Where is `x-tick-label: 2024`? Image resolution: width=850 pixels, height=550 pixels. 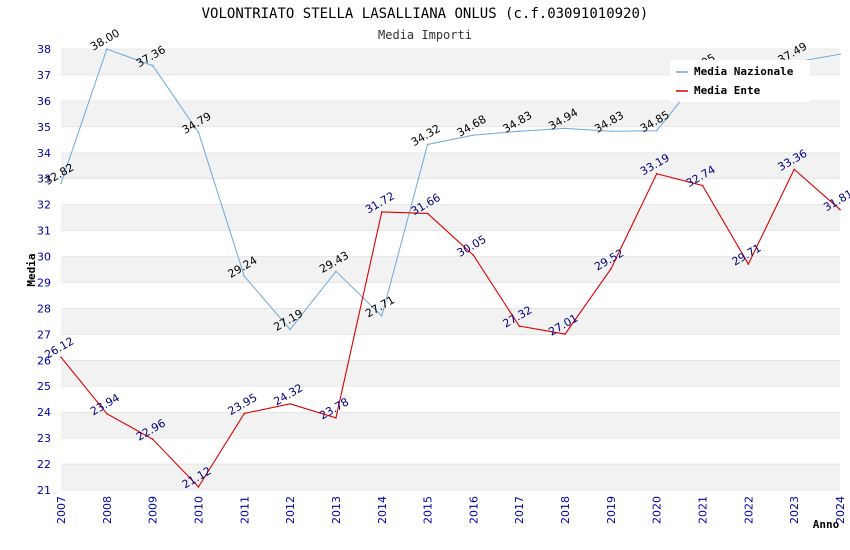
x-tick-label: 2024 is located at coordinates (840, 510).